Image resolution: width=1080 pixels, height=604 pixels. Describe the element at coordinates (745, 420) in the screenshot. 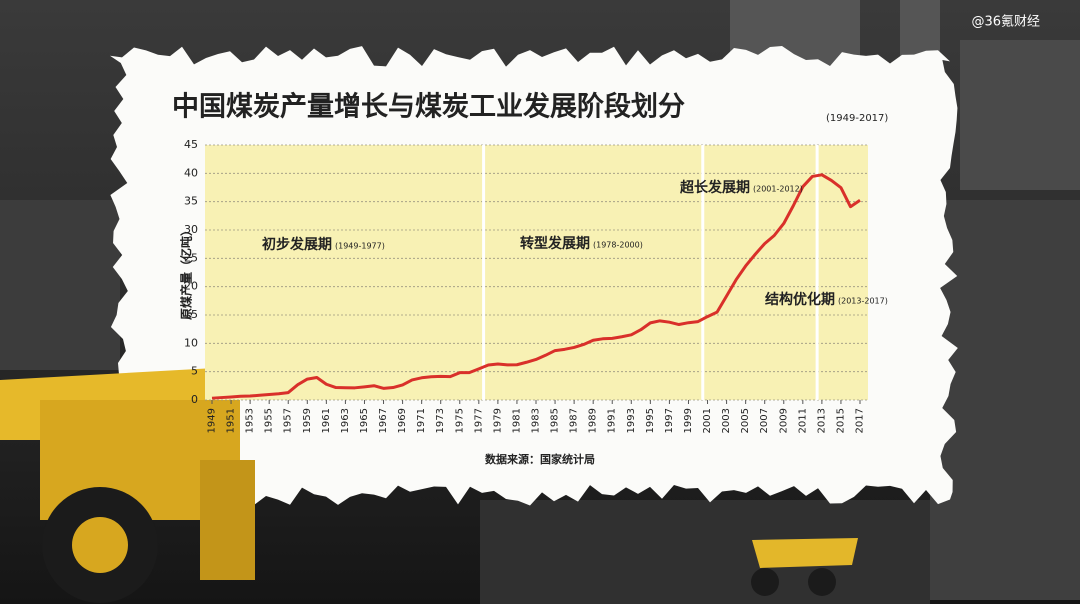

I see `x-tick-label: 2005` at that location.